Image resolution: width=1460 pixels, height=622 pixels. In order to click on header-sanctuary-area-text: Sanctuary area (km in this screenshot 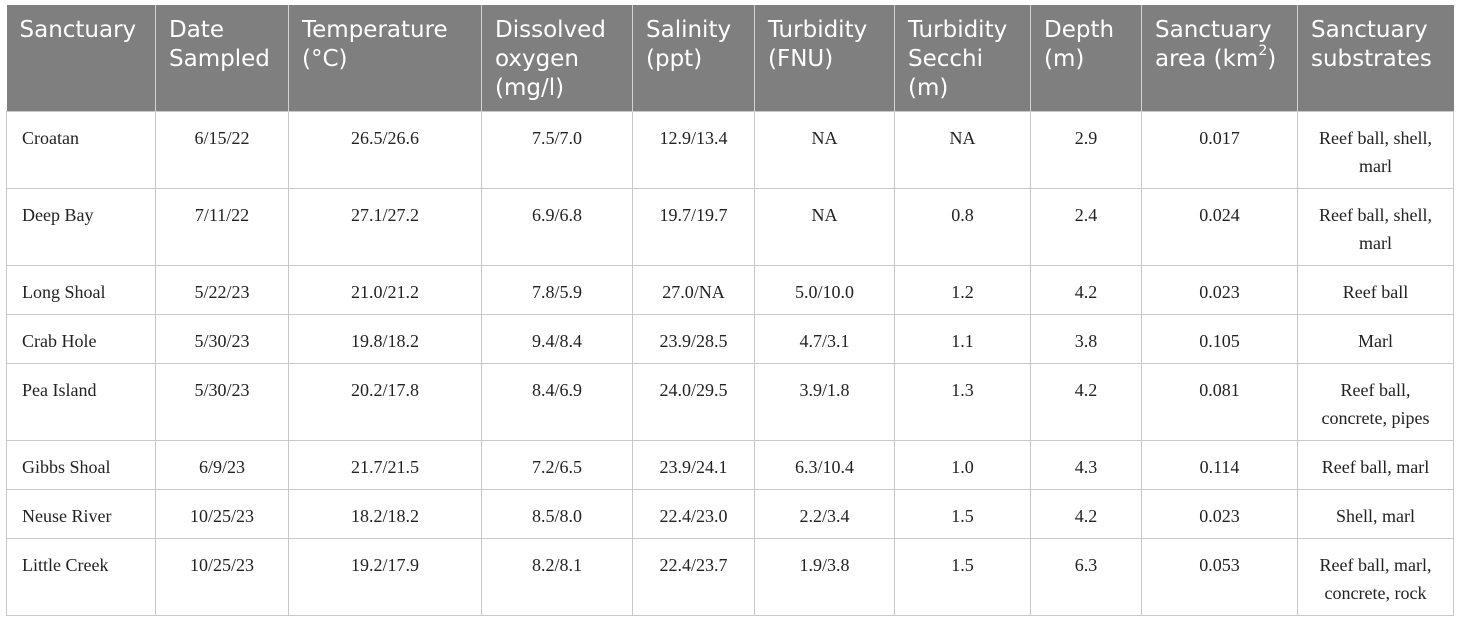, I will do `click(1213, 44)`.